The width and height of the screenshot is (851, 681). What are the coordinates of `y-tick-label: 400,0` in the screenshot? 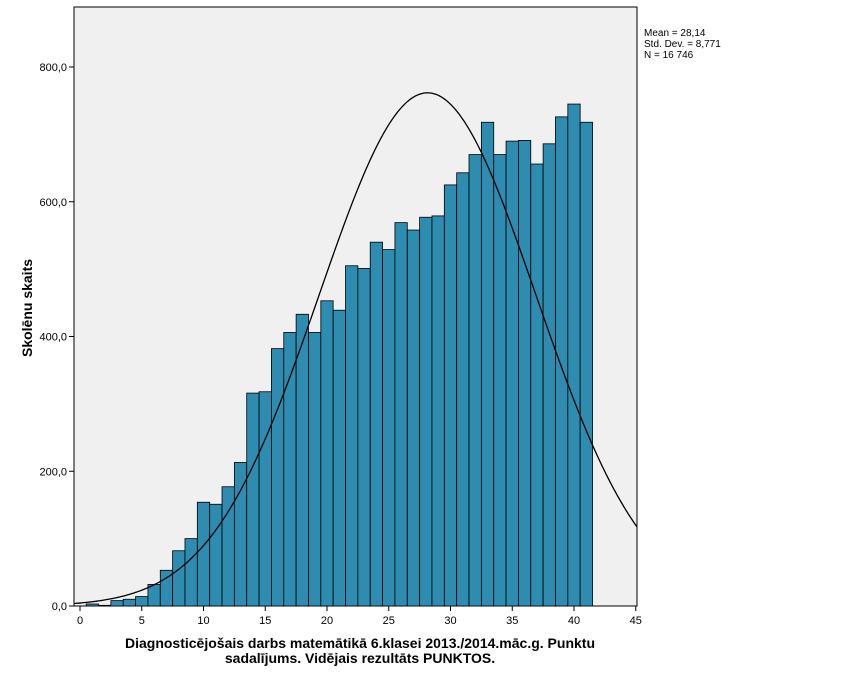 It's located at (53, 338).